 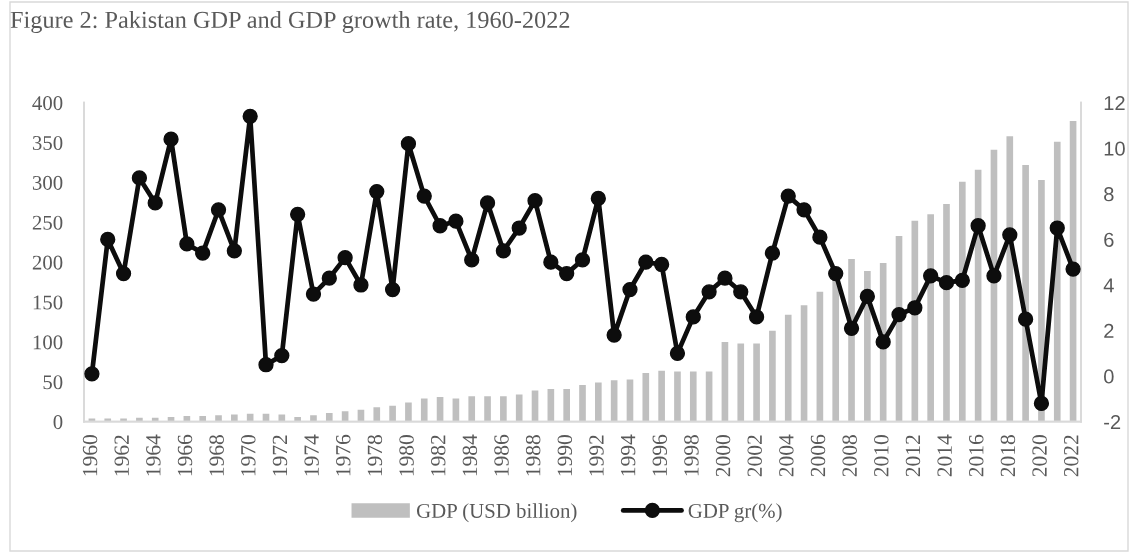 What do you see at coordinates (470, 455) in the screenshot?
I see `x-tick-label: 1984` at bounding box center [470, 455].